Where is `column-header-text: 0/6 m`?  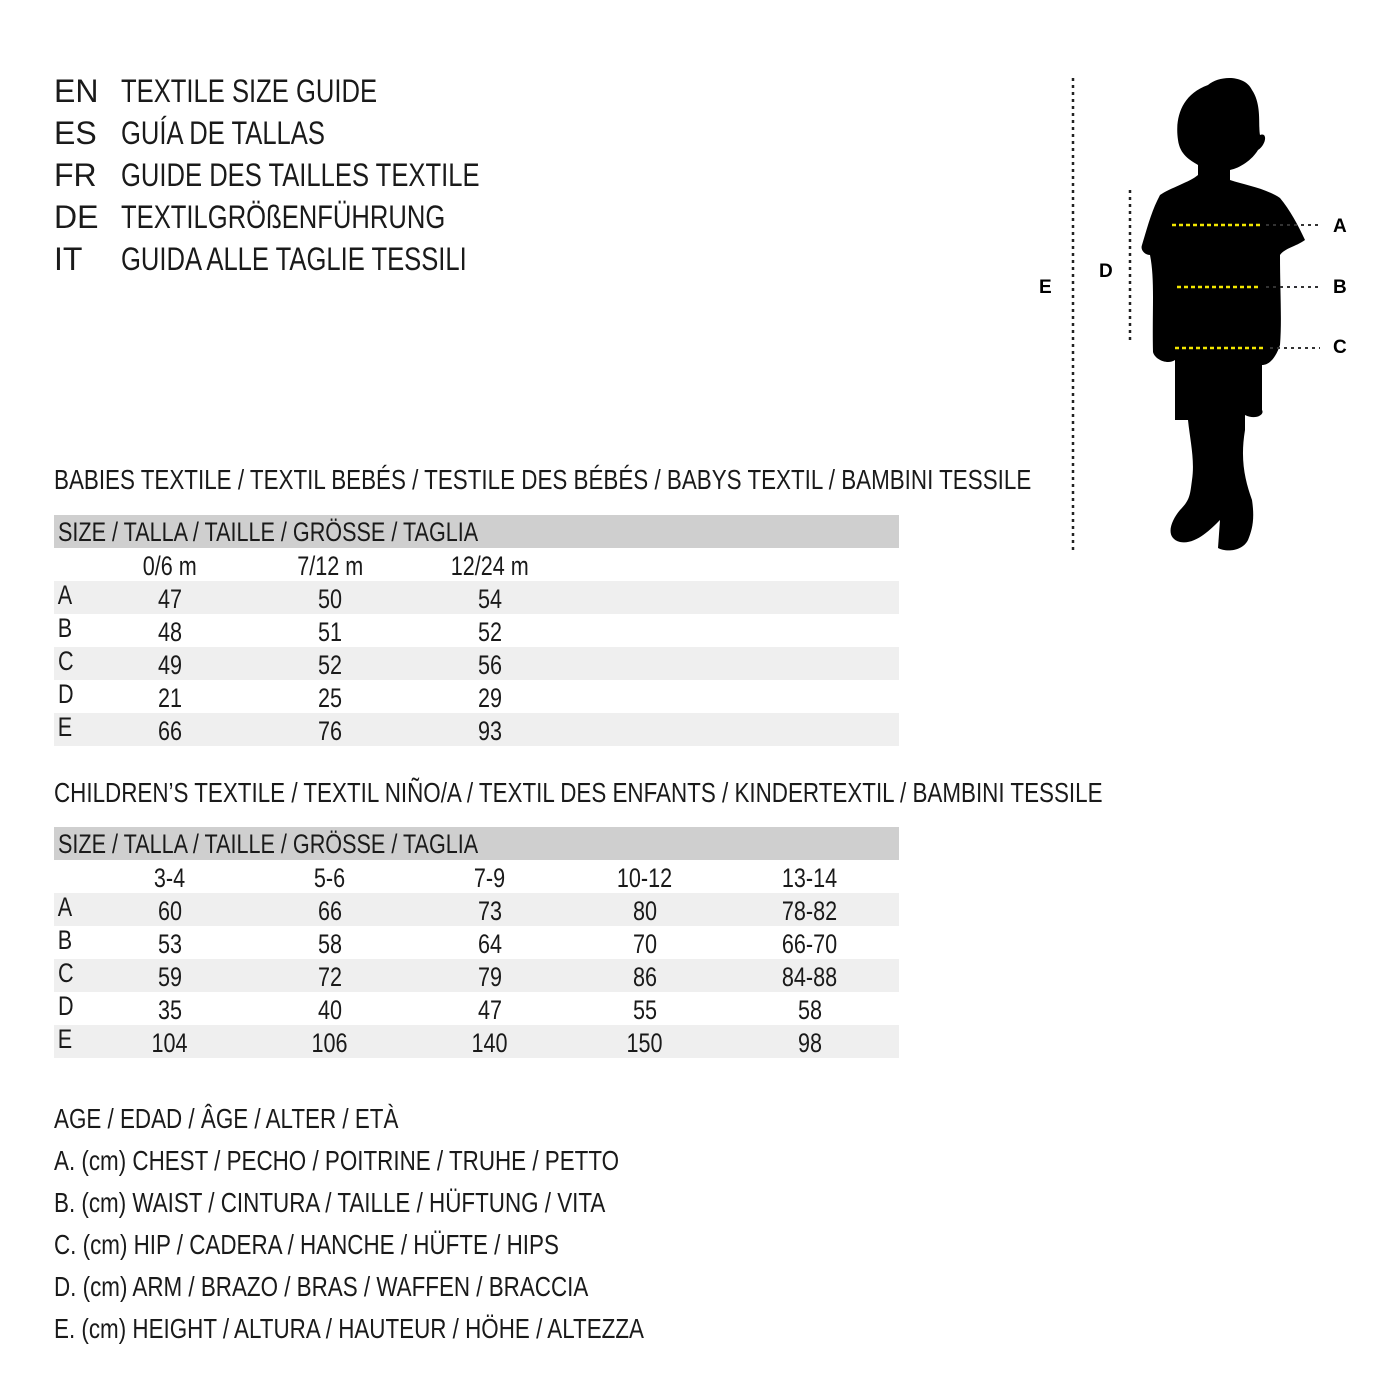
column-header-text: 0/6 m is located at coordinates (170, 566).